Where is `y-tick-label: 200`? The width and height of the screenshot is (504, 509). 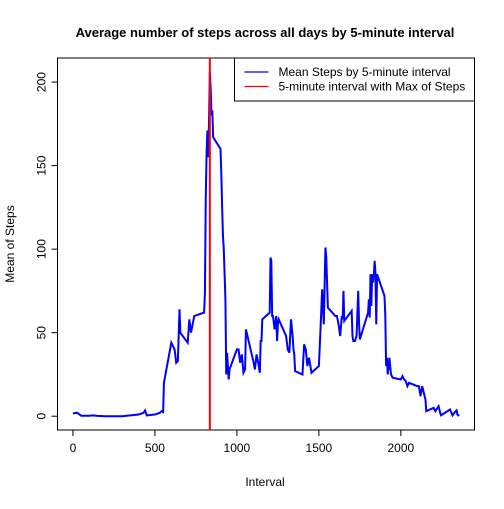 y-tick-label: 200 is located at coordinates (42, 82).